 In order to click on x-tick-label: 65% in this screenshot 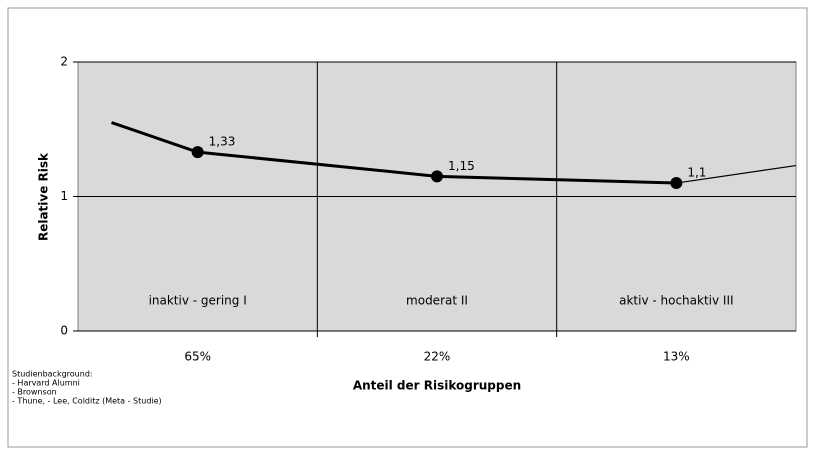, I will do `click(197, 357)`.